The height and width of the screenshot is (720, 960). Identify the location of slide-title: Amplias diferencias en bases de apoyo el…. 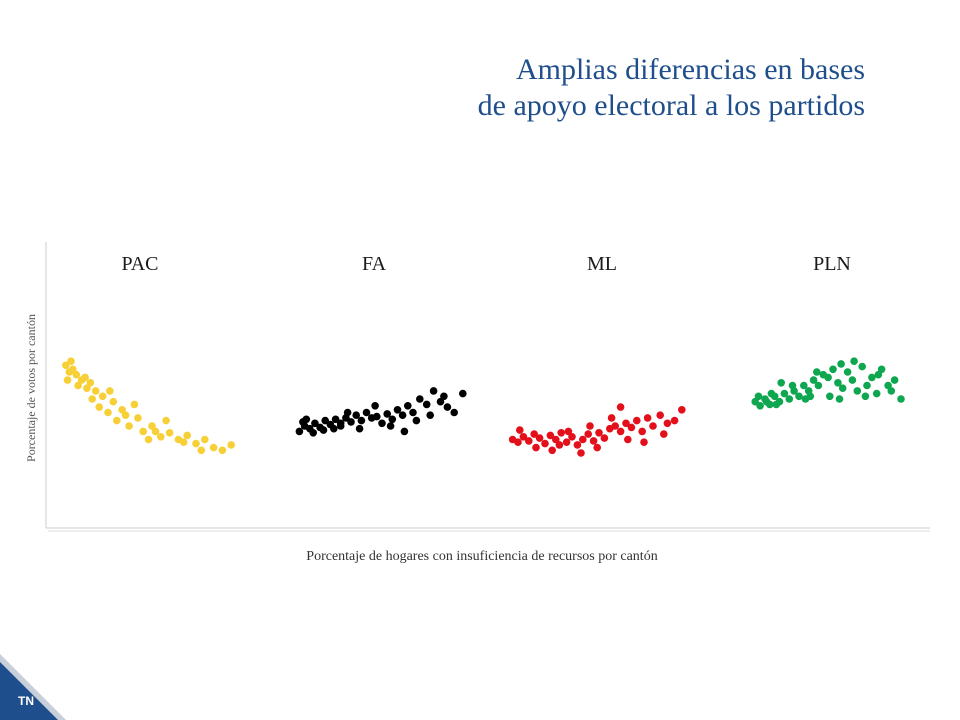
(671, 88).